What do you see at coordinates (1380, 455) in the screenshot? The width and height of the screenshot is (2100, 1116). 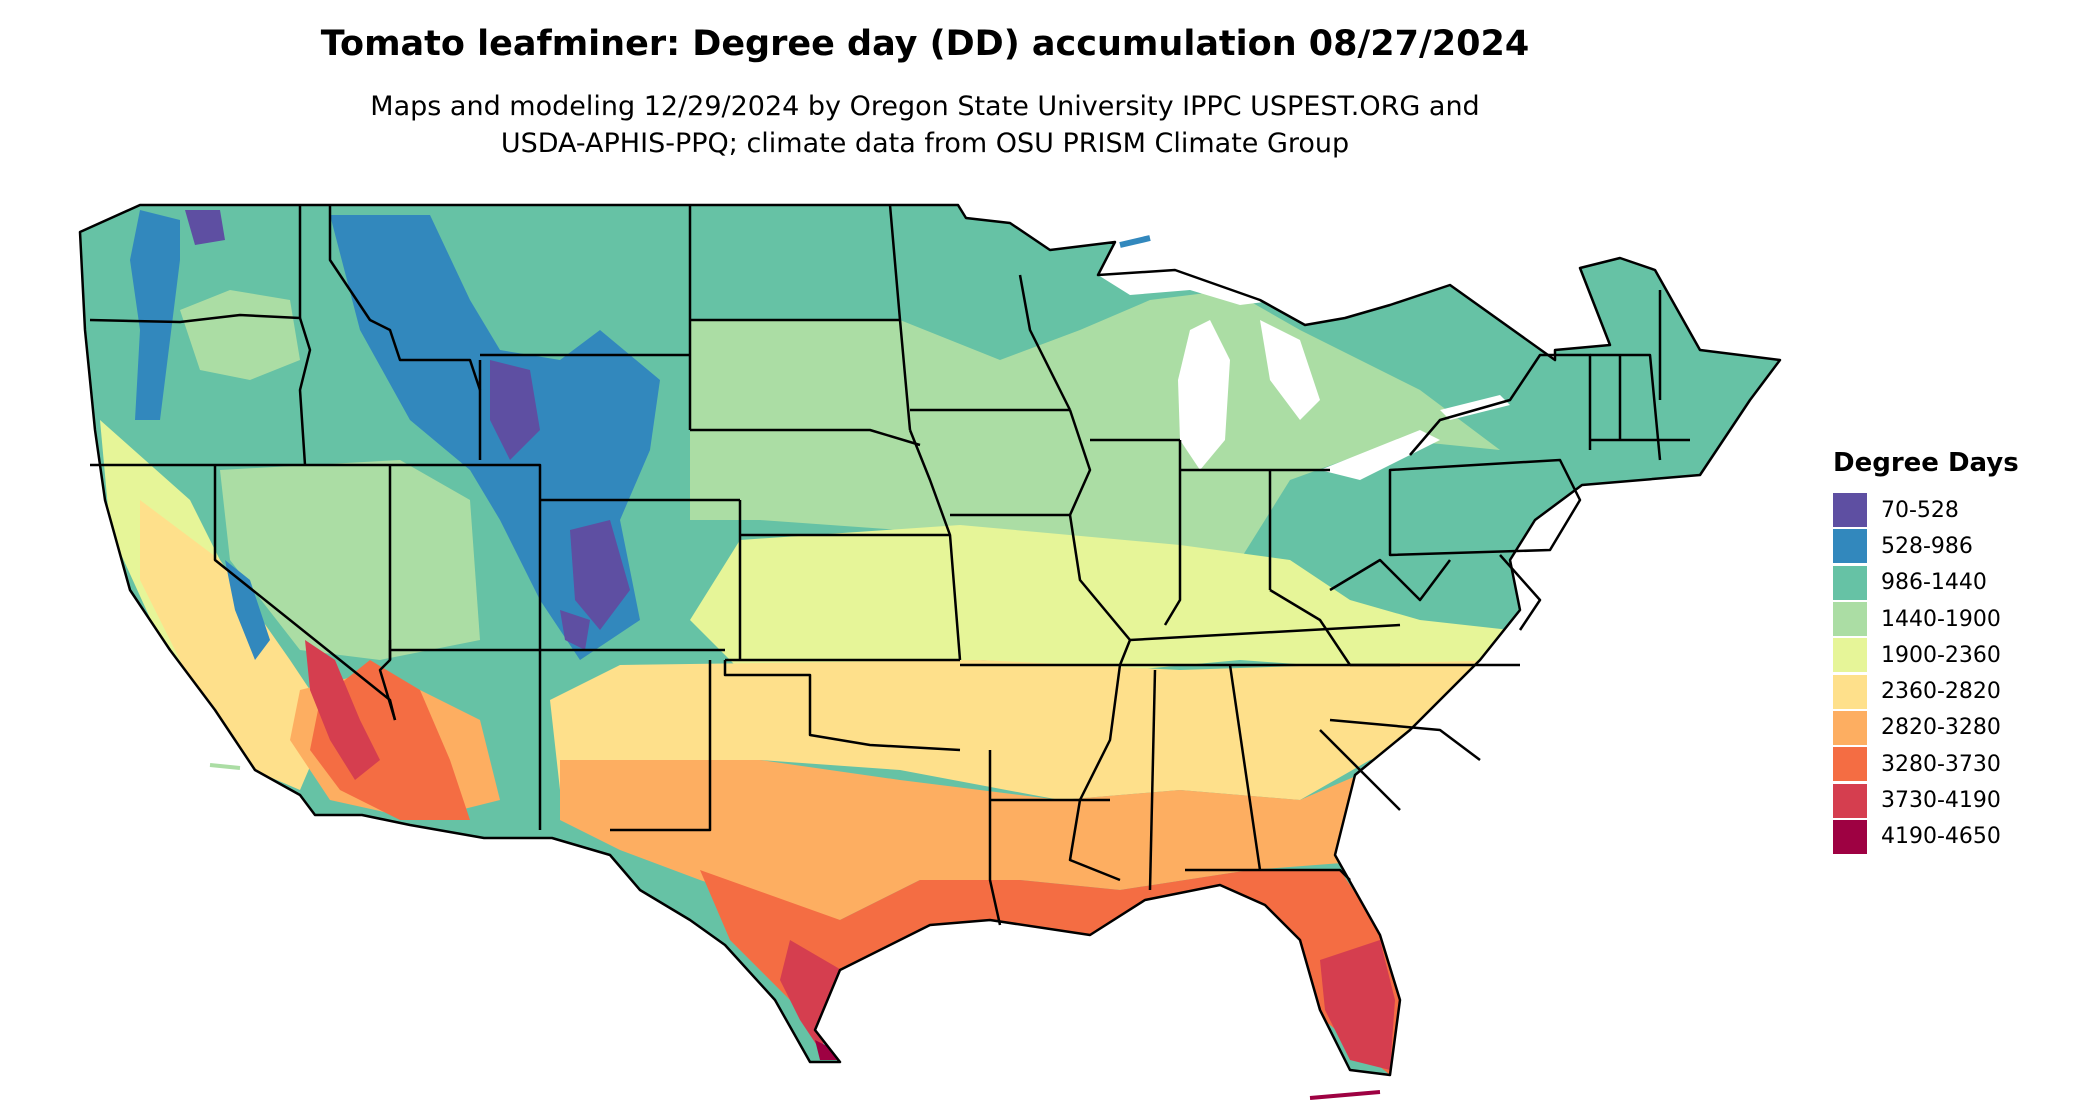 I see `lake-erie` at bounding box center [1380, 455].